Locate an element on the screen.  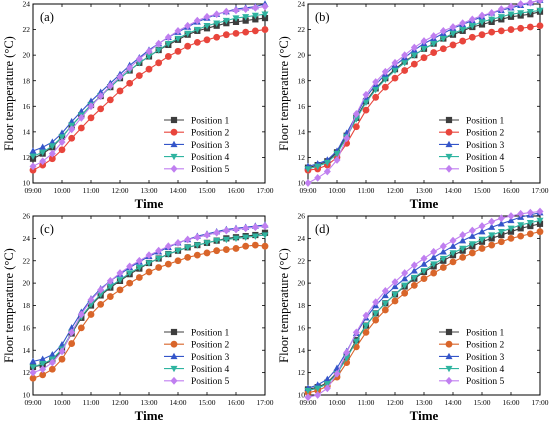
x-tick-label: 11:00 is located at coordinates (366, 402).